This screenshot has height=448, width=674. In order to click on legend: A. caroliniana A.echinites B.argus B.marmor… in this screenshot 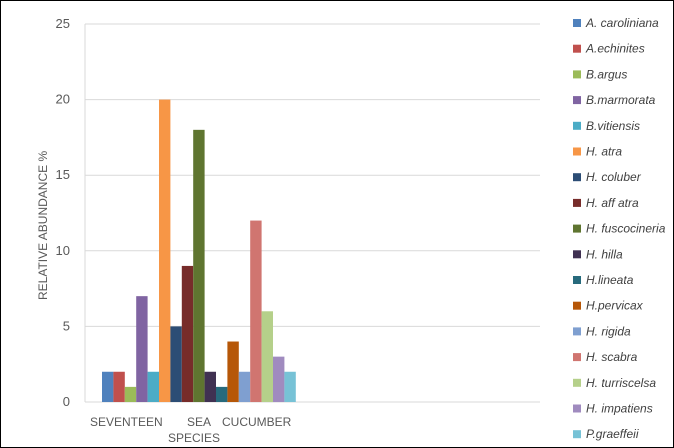, I will do `click(619, 228)`.